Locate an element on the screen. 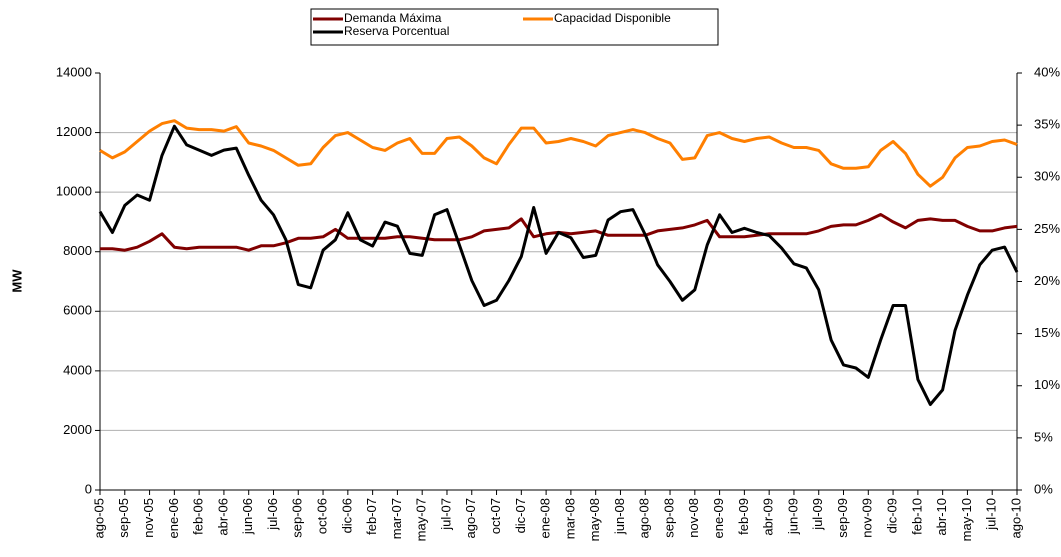 The height and width of the screenshot is (557, 1061). x-tick-label: nov-05 is located at coordinates (148, 518).